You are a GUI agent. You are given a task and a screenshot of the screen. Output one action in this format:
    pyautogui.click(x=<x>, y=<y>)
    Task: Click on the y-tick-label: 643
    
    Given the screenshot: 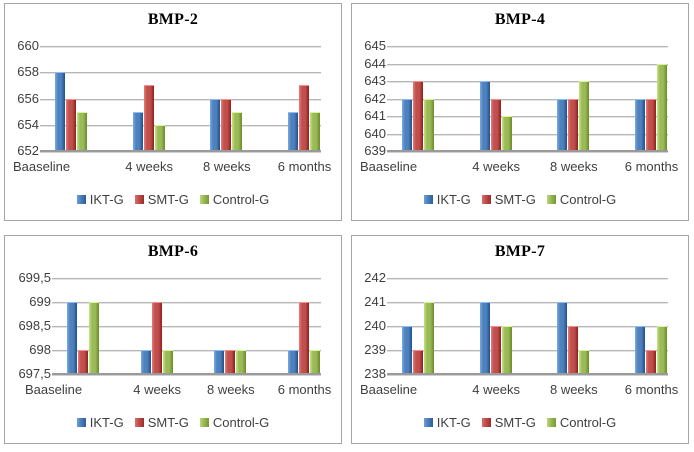 What is the action you would take?
    pyautogui.click(x=375, y=80)
    